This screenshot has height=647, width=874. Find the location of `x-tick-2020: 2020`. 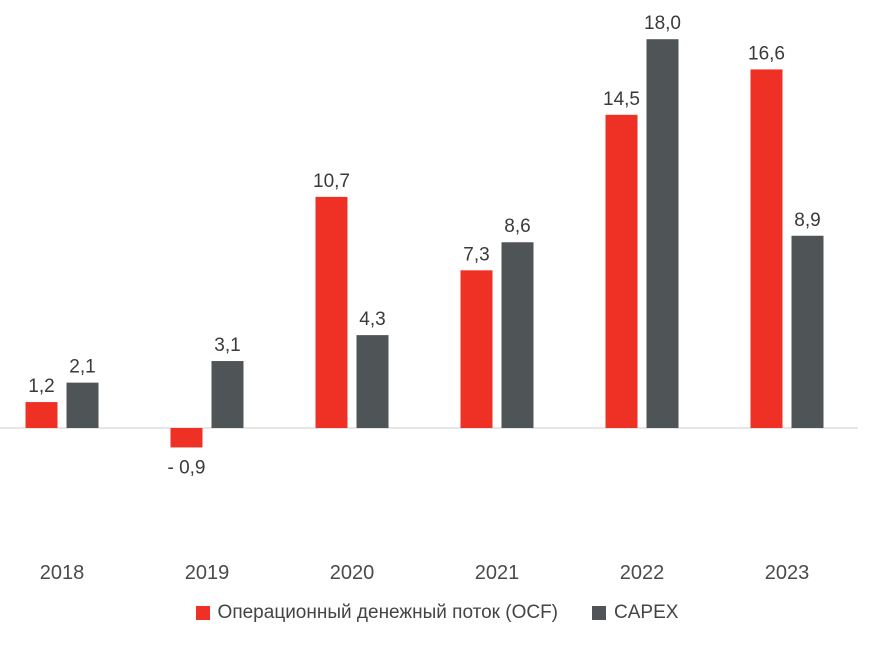

x-tick-2020: 2020 is located at coordinates (352, 573).